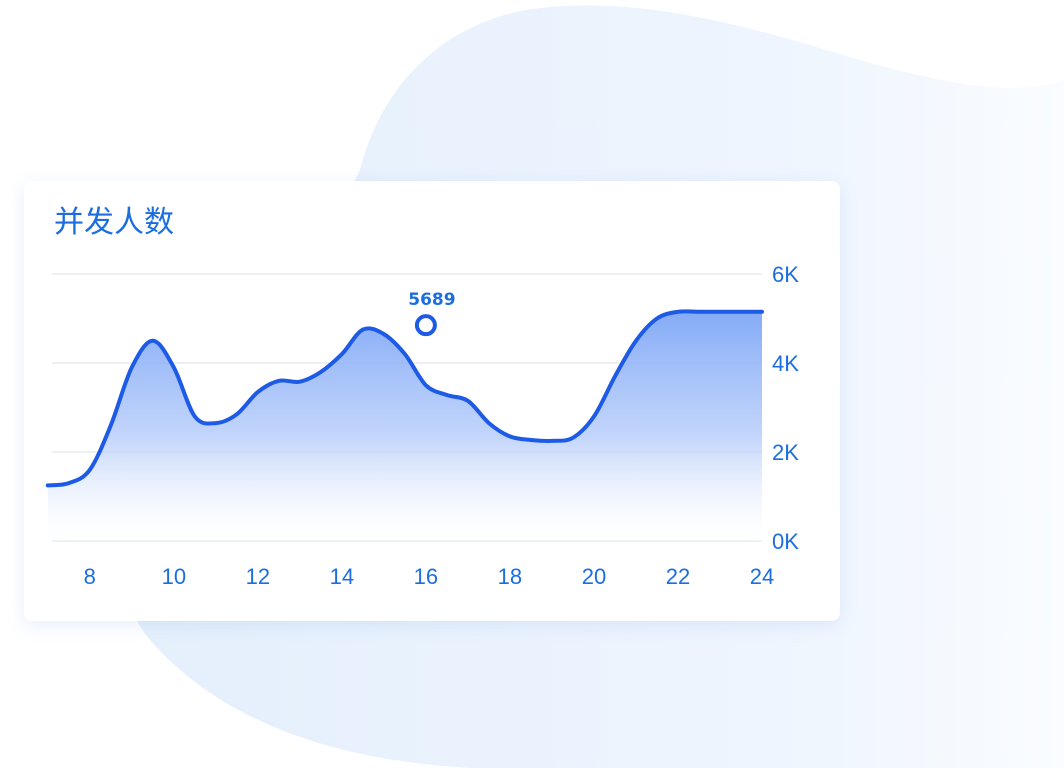 The height and width of the screenshot is (768, 1064). What do you see at coordinates (426, 576) in the screenshot?
I see `x-tick-label: 16` at bounding box center [426, 576].